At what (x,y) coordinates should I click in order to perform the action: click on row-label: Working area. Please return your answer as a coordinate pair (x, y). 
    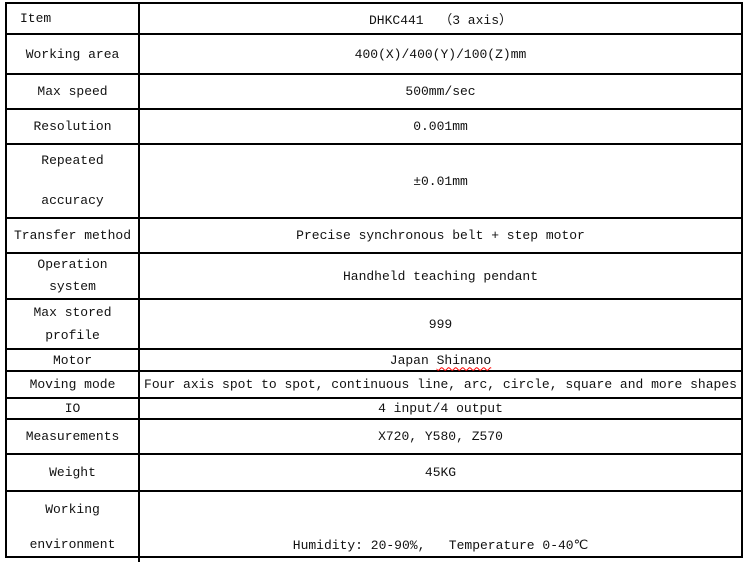
    Looking at the image, I should click on (73, 54).